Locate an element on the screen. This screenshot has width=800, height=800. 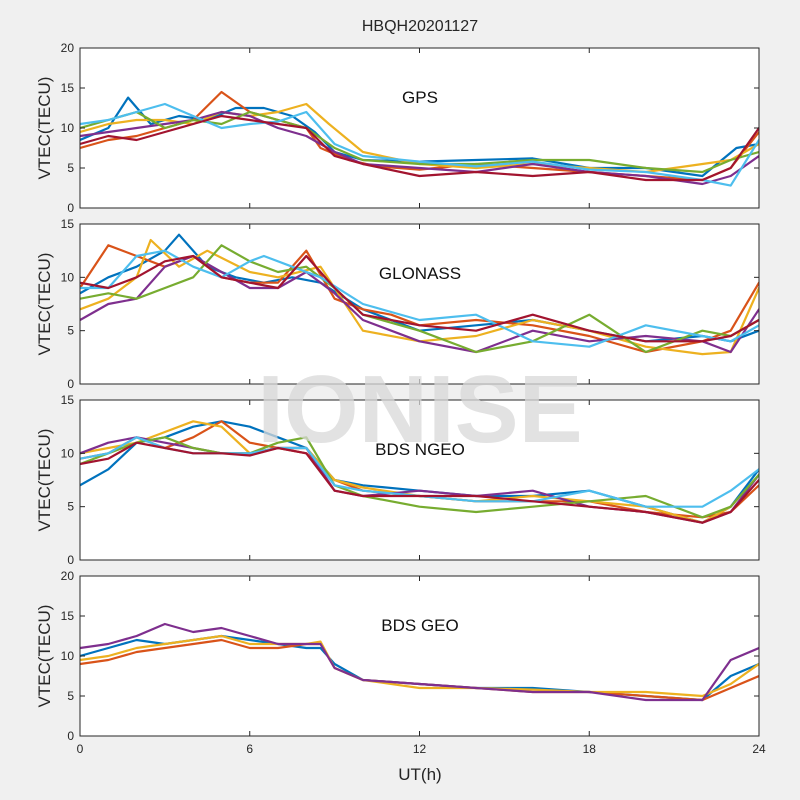
x-tick-label: 12 is located at coordinates (420, 749).